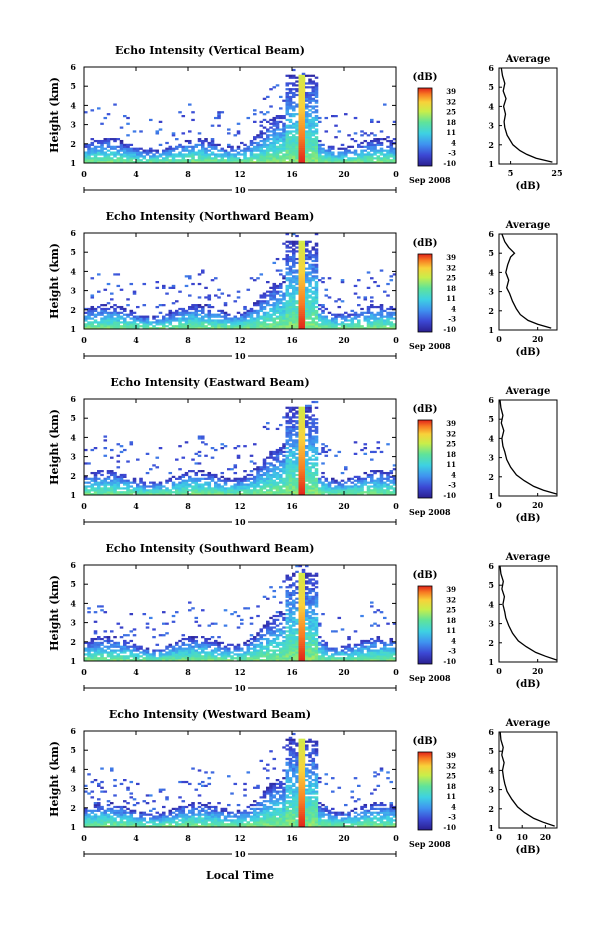 This screenshot has width=611, height=929. What do you see at coordinates (240, 522) in the screenshot?
I see `day-label: 10` at bounding box center [240, 522].